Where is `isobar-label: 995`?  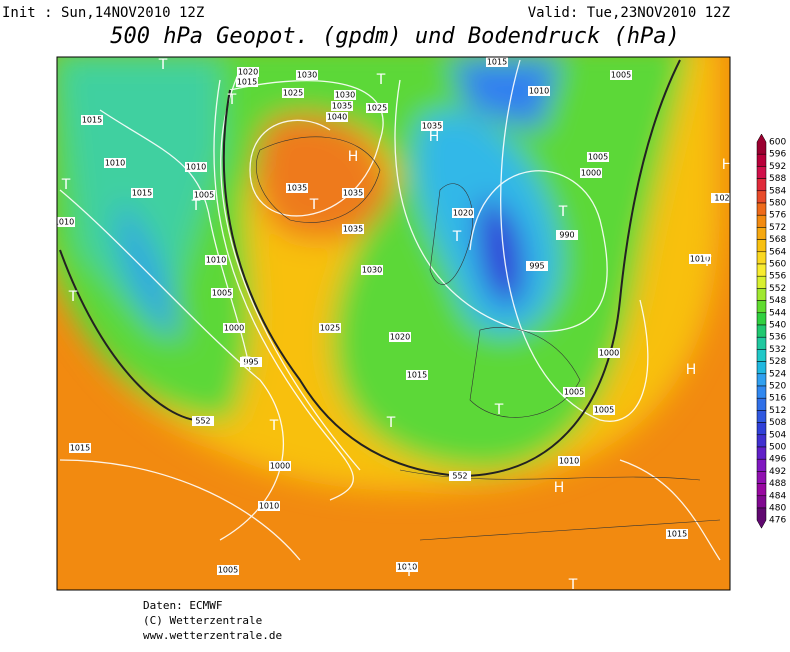 isobar-label: 995 is located at coordinates (250, 362).